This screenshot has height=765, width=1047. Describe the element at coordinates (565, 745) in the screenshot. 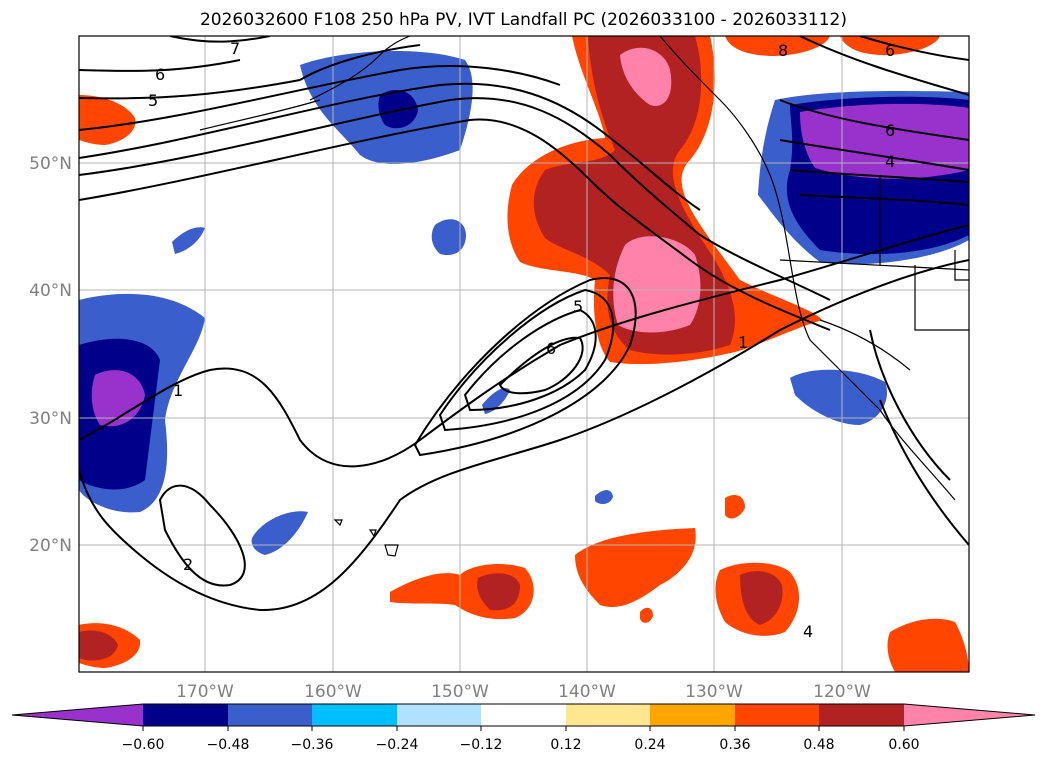

I see `colorbar-label: 0.12` at that location.